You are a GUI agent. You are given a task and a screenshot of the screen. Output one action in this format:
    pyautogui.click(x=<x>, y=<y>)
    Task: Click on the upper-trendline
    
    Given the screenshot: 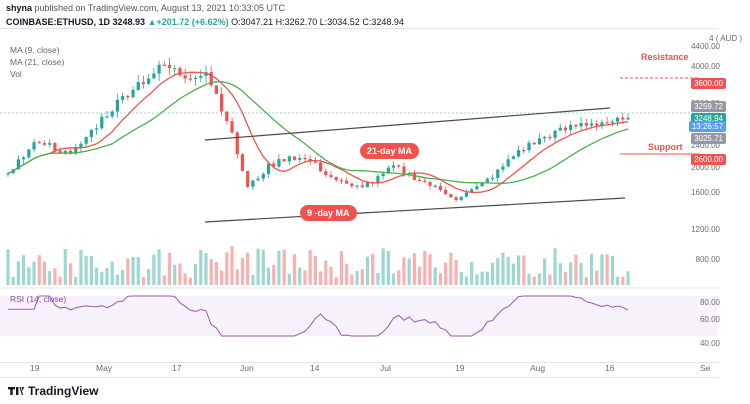 What is the action you would take?
    pyautogui.click(x=407, y=124)
    